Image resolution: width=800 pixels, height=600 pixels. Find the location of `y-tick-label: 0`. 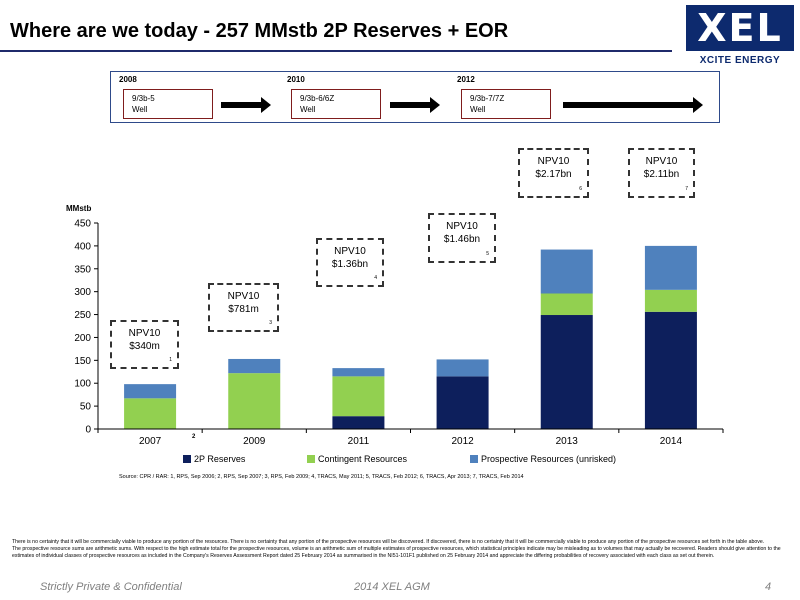

y-tick-label: 0 is located at coordinates (88, 430).